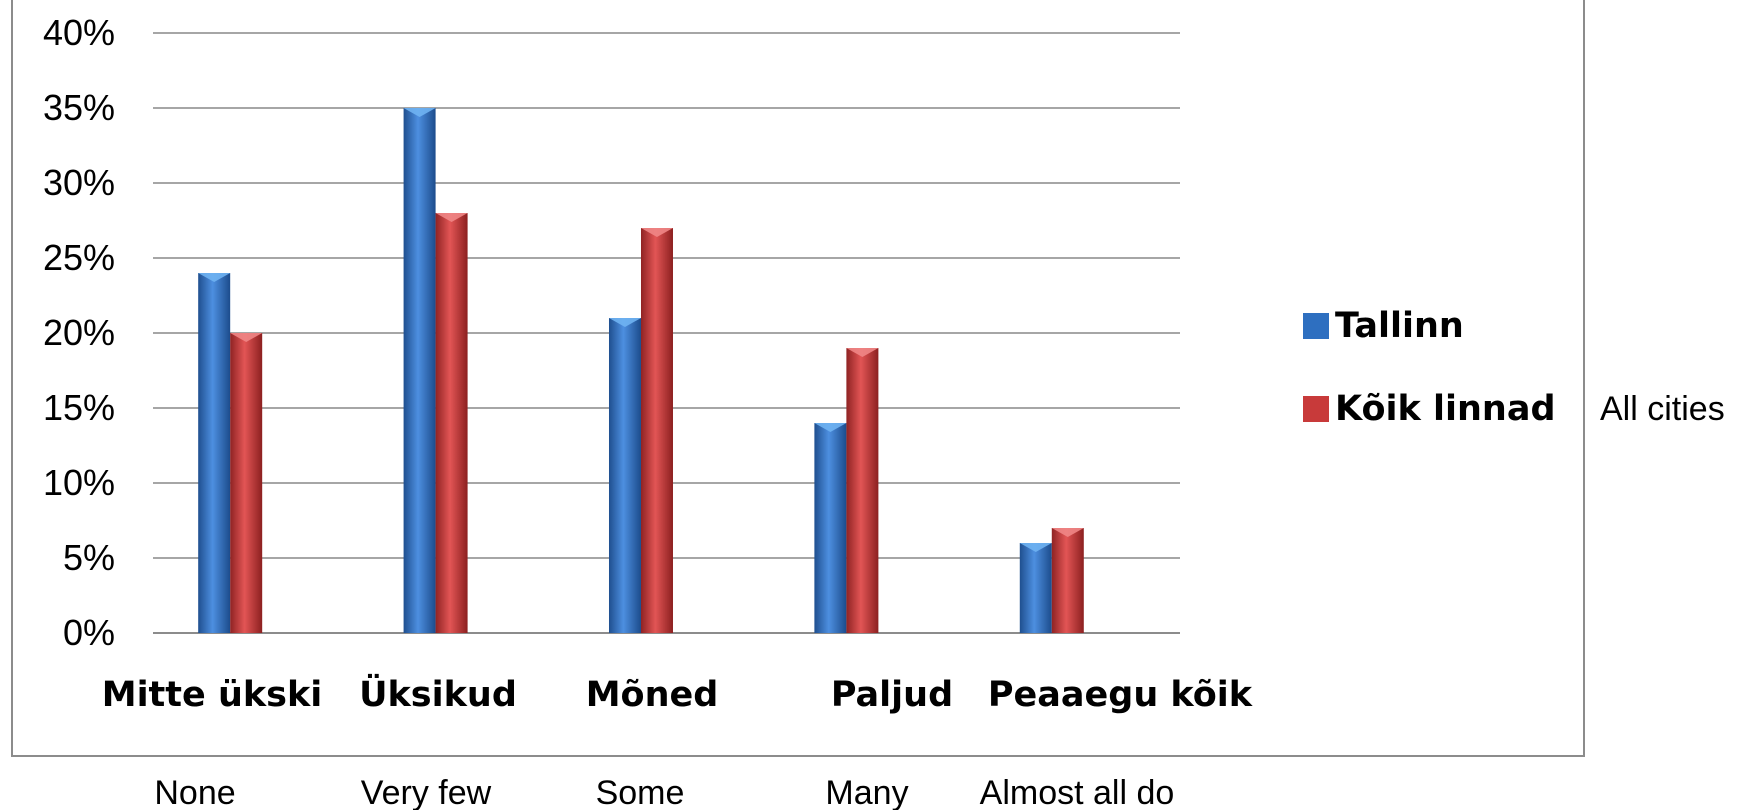 Image resolution: width=1743 pixels, height=810 pixels. Describe the element at coordinates (212, 695) in the screenshot. I see `category-label: Mitte ükski` at that location.